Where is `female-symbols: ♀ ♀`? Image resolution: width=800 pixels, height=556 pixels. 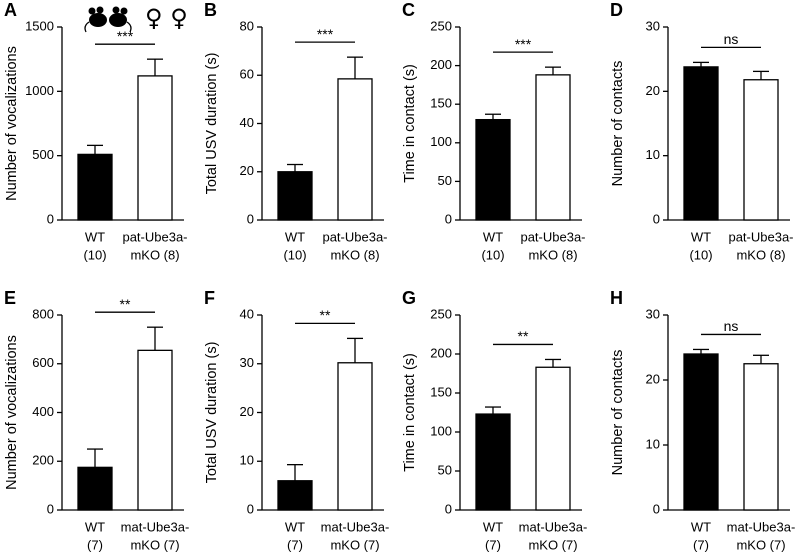 female-symbols: ♀ ♀ is located at coordinates (166, 18).